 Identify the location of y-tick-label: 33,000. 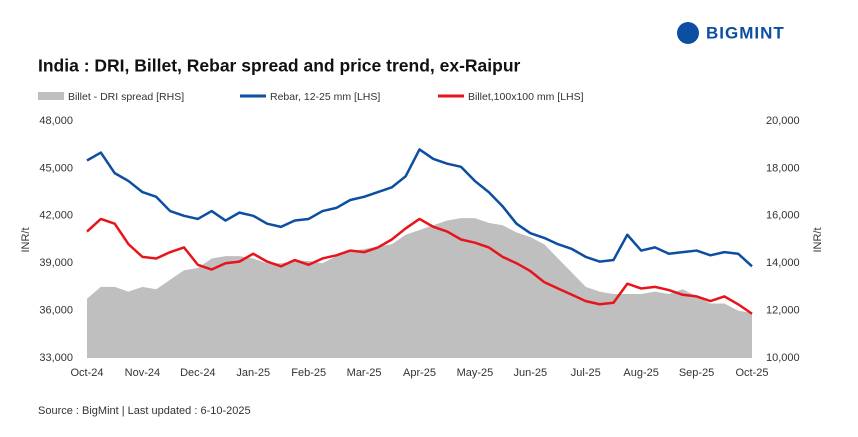
(56, 358).